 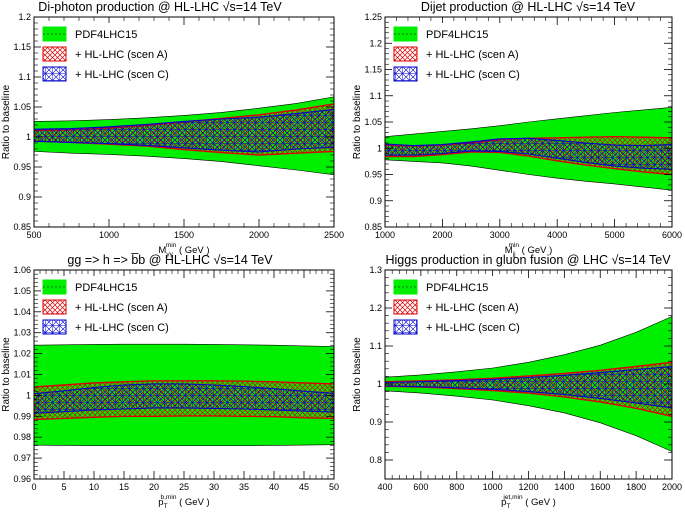 I want to click on y-tick-label: 0.98, so click(x=22, y=437).